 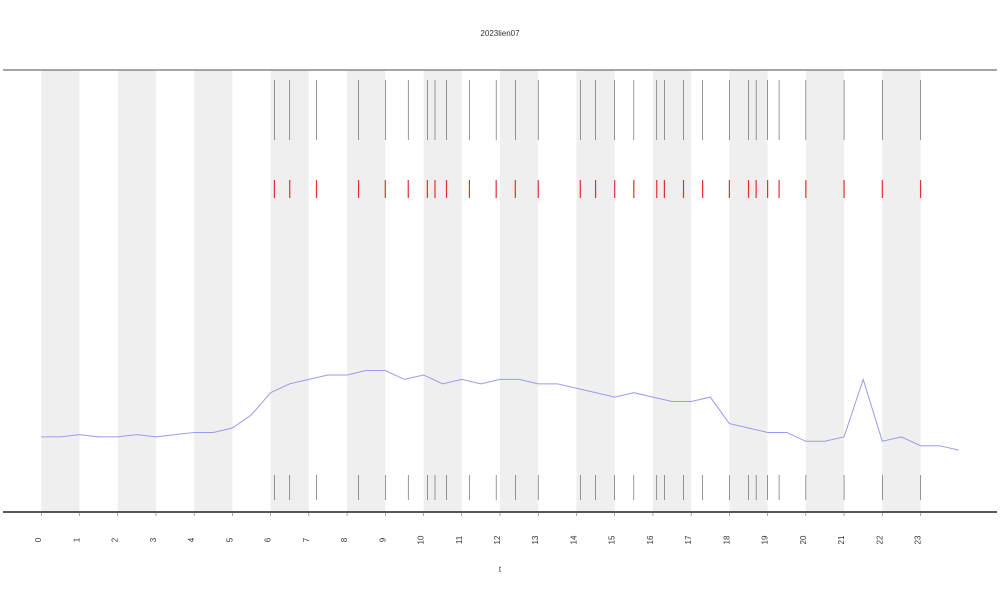 What do you see at coordinates (421, 539) in the screenshot?
I see `x-tick-label: 10` at bounding box center [421, 539].